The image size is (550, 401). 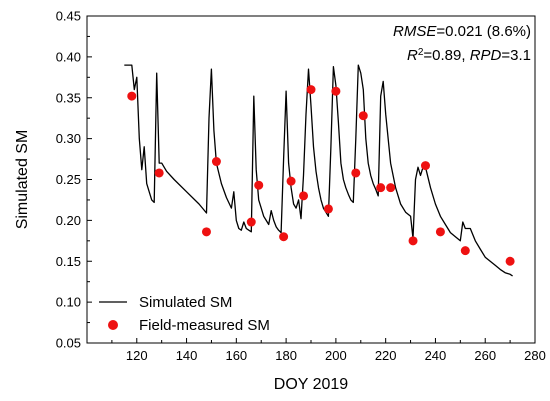 What do you see at coordinates (68, 16) in the screenshot?
I see `y-tick-label: 0.45` at bounding box center [68, 16].